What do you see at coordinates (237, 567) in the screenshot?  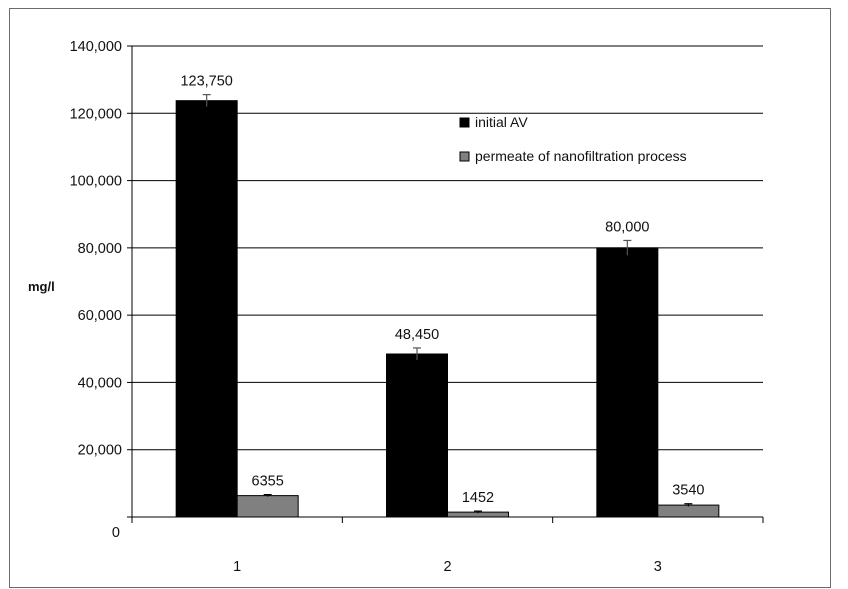 I see `x-tick-label: 1` at bounding box center [237, 567].